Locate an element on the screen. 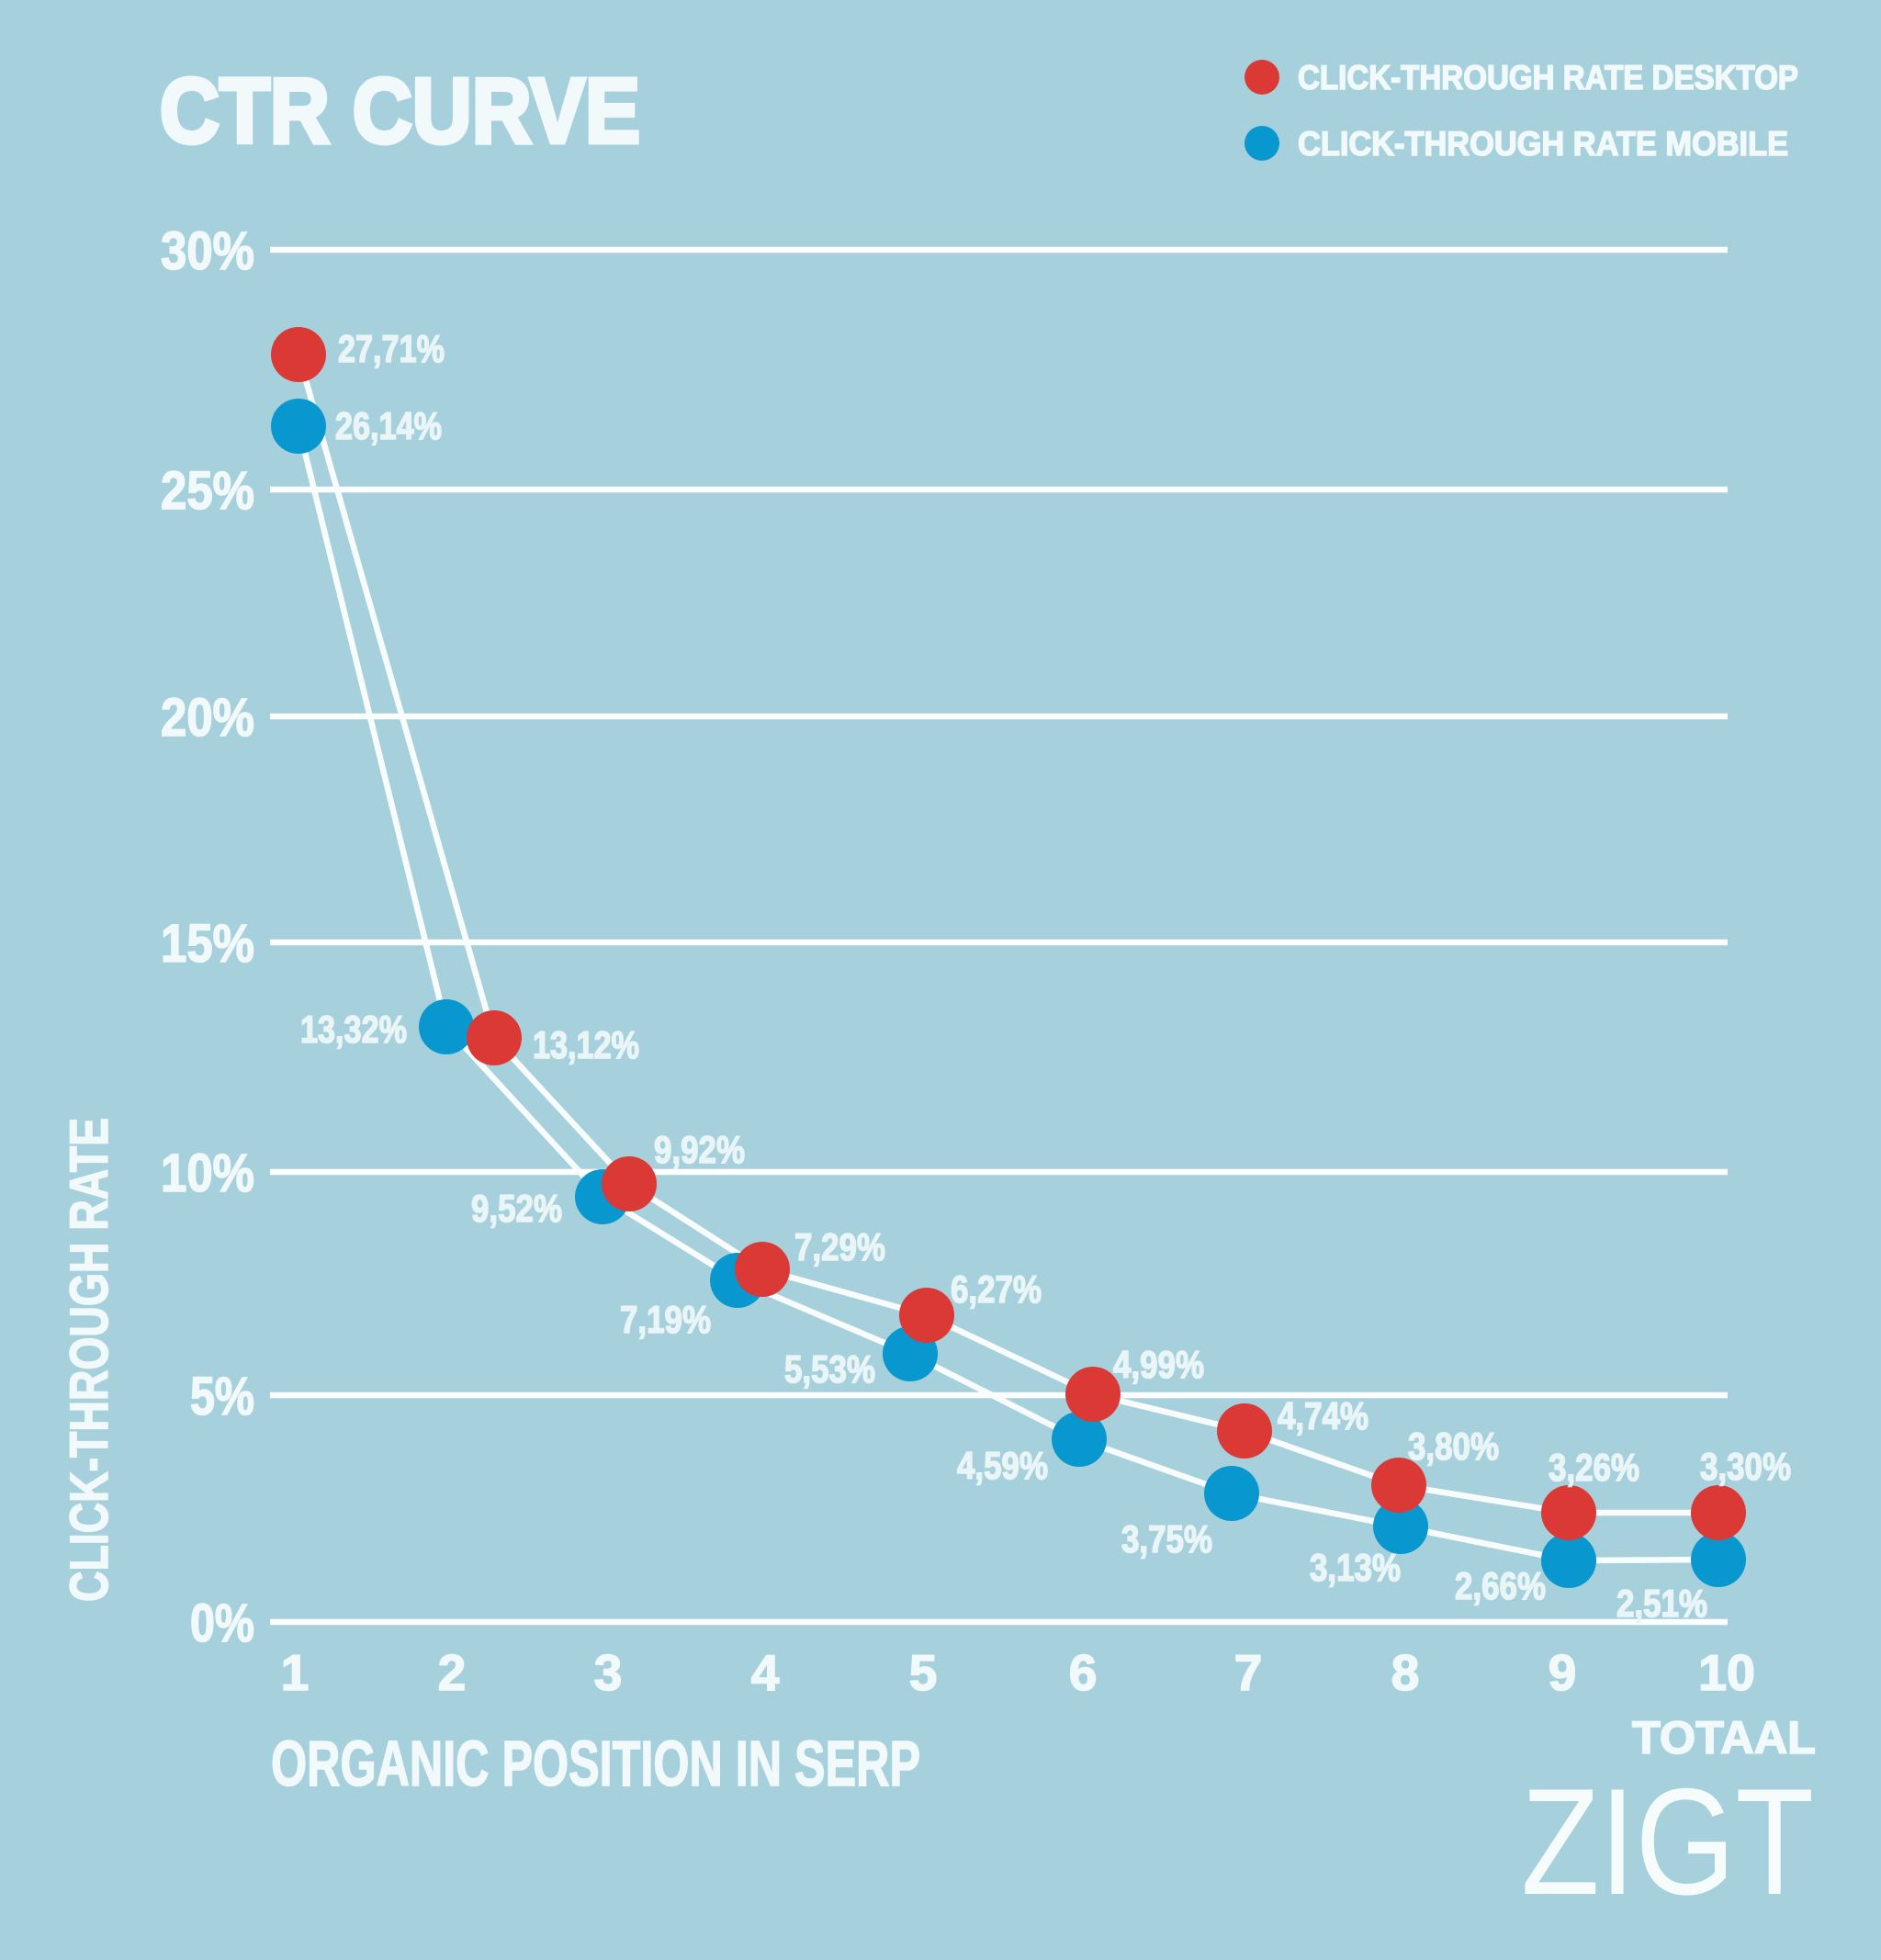 The height and width of the screenshot is (1960, 1881). svg-text: 30% is located at coordinates (208, 251).